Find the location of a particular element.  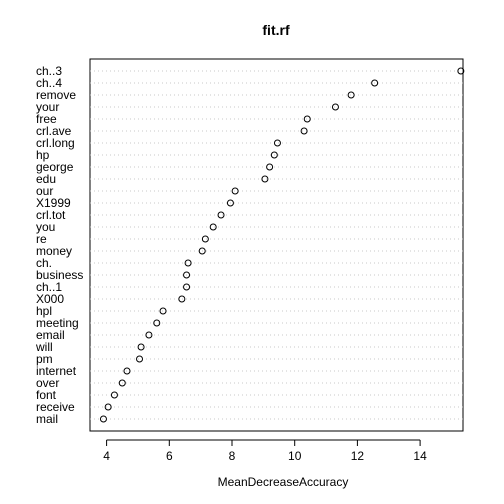

category-label: mail is located at coordinates (47, 419).